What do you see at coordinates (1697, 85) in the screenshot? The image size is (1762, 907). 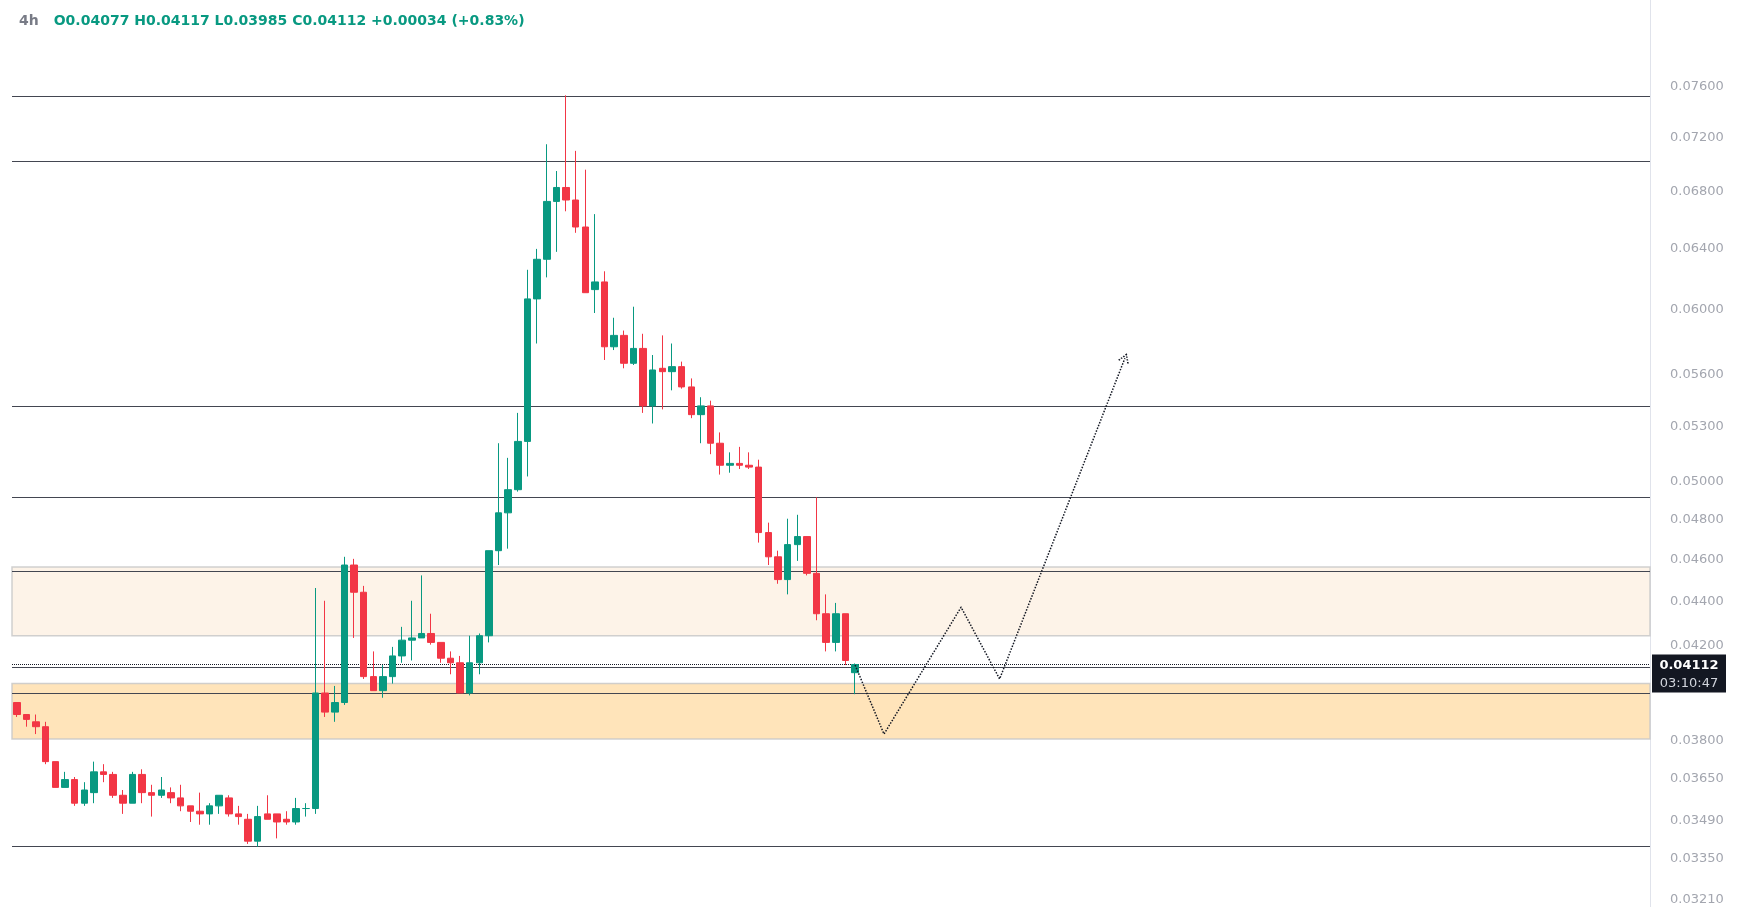 I see `y-tick-label: 0.07600` at bounding box center [1697, 85].